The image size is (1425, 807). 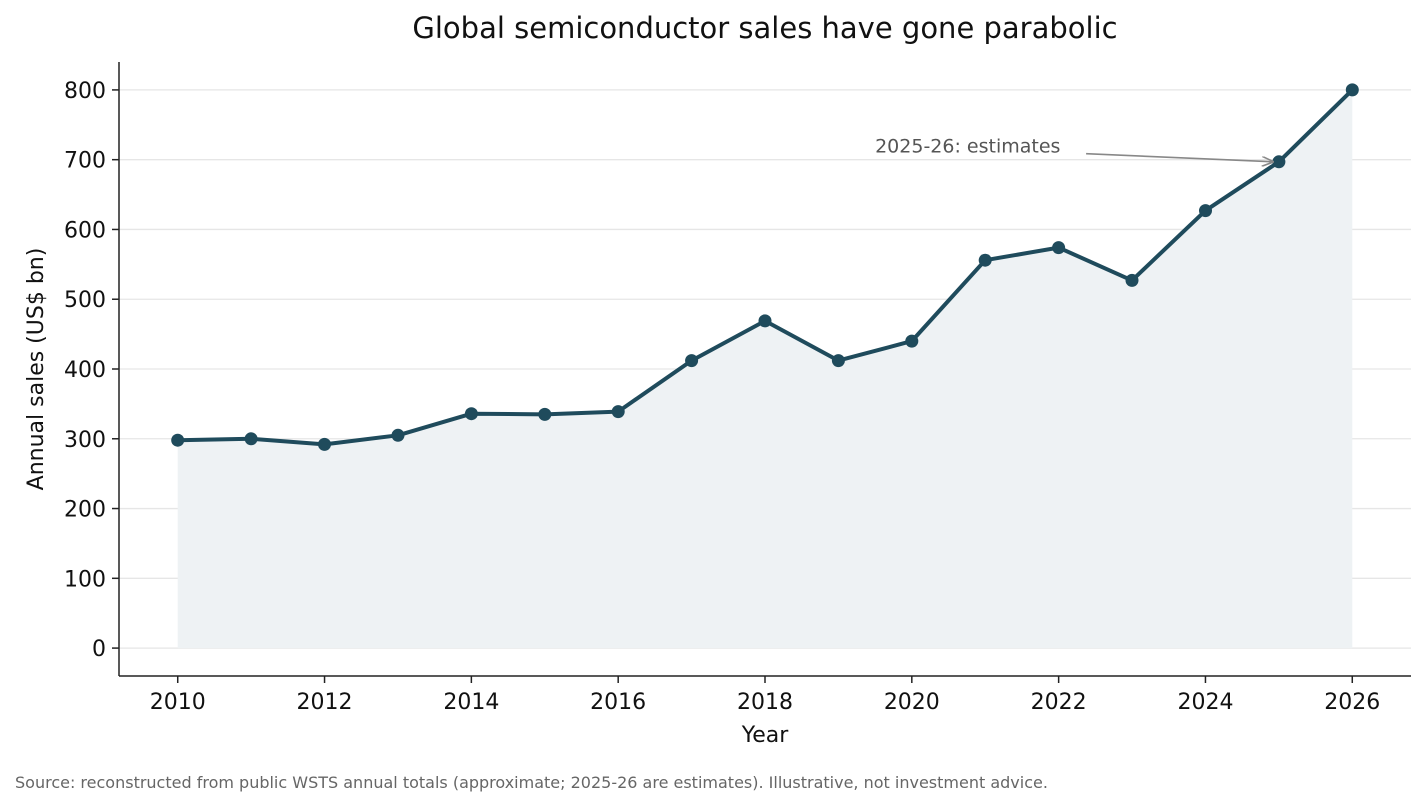 What do you see at coordinates (967, 147) in the screenshot?
I see `annotation-text: 2025-26: estimates` at bounding box center [967, 147].